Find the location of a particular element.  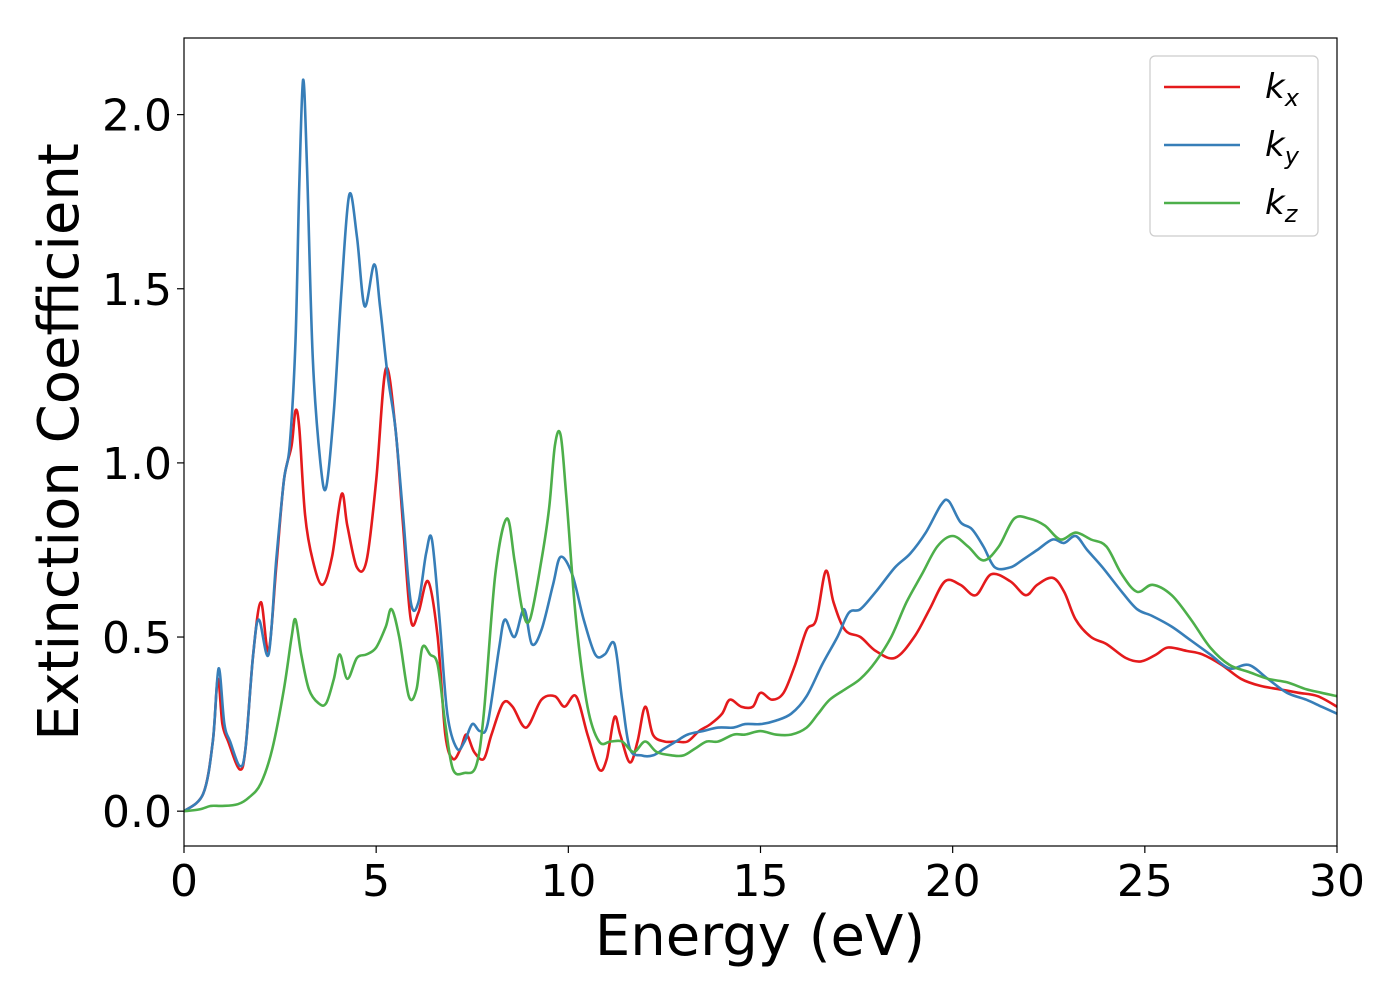

legend-label-kz: kz is located at coordinates (1282, 205).